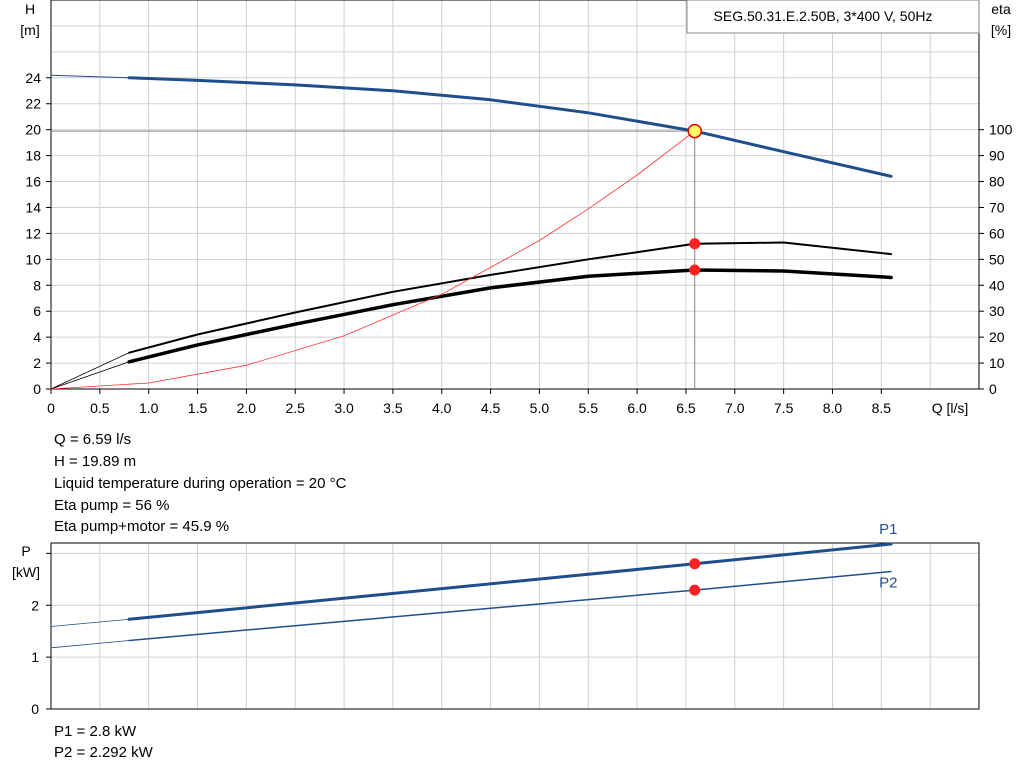 The width and height of the screenshot is (1024, 781). I want to click on power-y-tick-label: 1, so click(35, 657).